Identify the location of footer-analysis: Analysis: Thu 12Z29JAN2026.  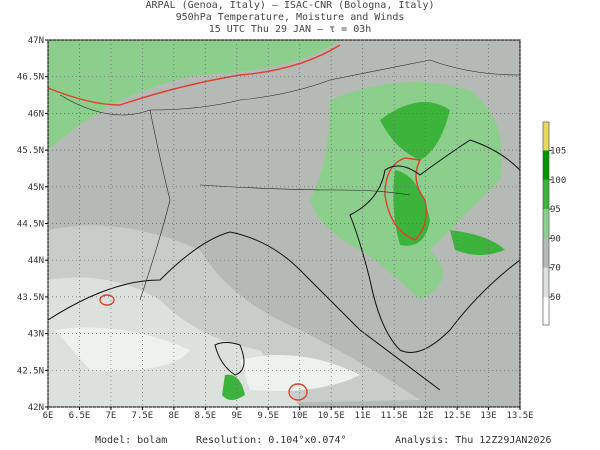
(473, 440).